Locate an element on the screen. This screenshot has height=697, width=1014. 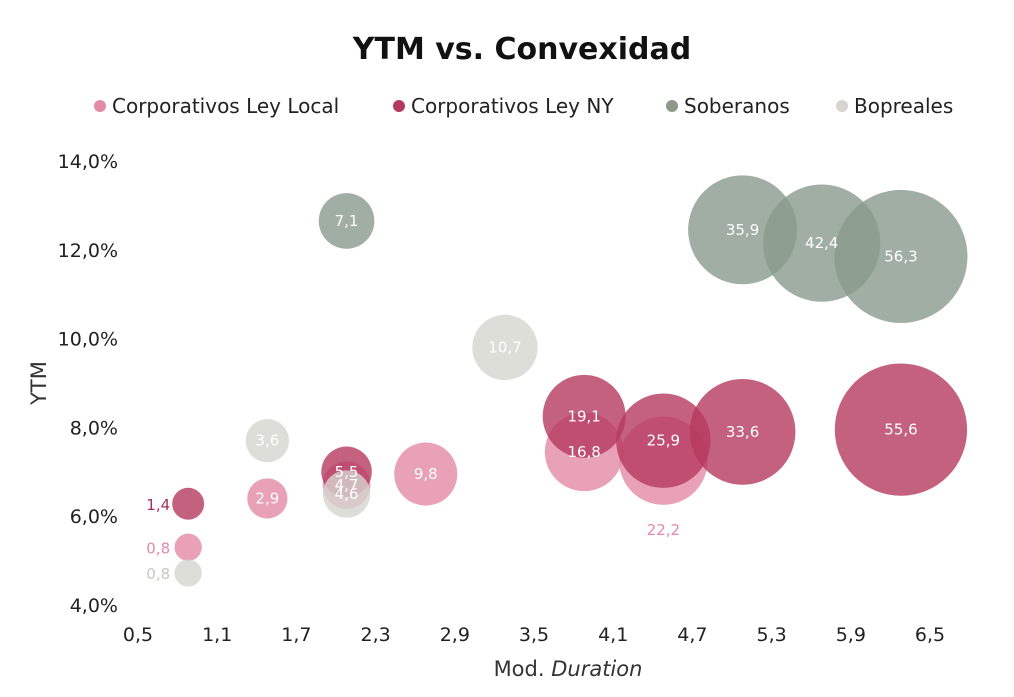
x-axis-label: Mod. Duration is located at coordinates (568, 669).